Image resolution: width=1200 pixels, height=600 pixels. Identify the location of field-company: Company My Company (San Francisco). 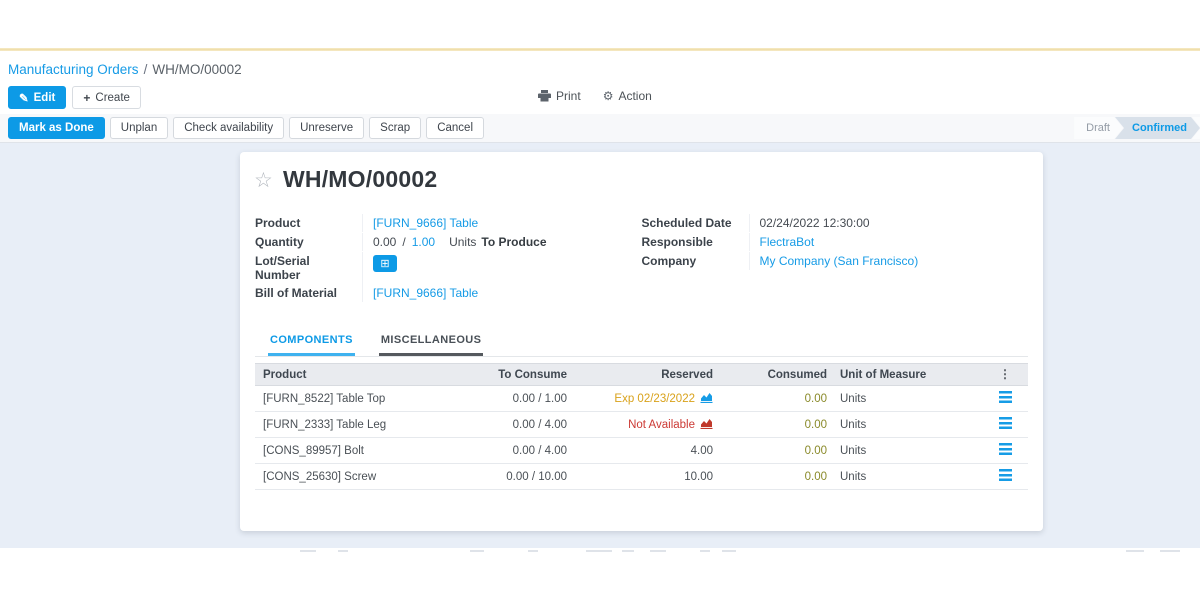
(835, 261).